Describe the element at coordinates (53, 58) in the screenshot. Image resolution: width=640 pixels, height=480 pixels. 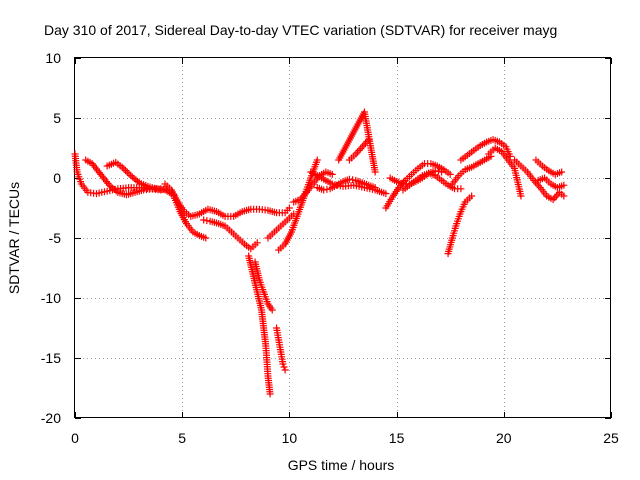
I see `y-tick-label: 10` at that location.